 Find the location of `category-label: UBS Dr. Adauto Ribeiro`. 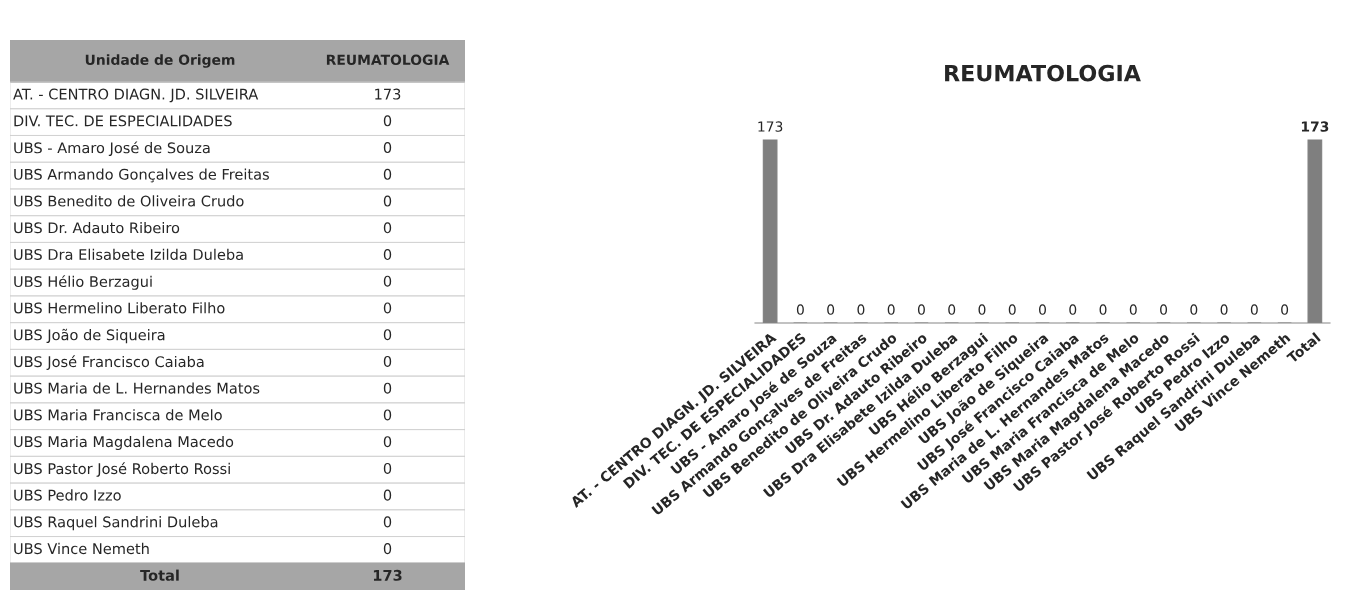

category-label: UBS Dr. Adauto Ribeiro is located at coordinates (97, 228).